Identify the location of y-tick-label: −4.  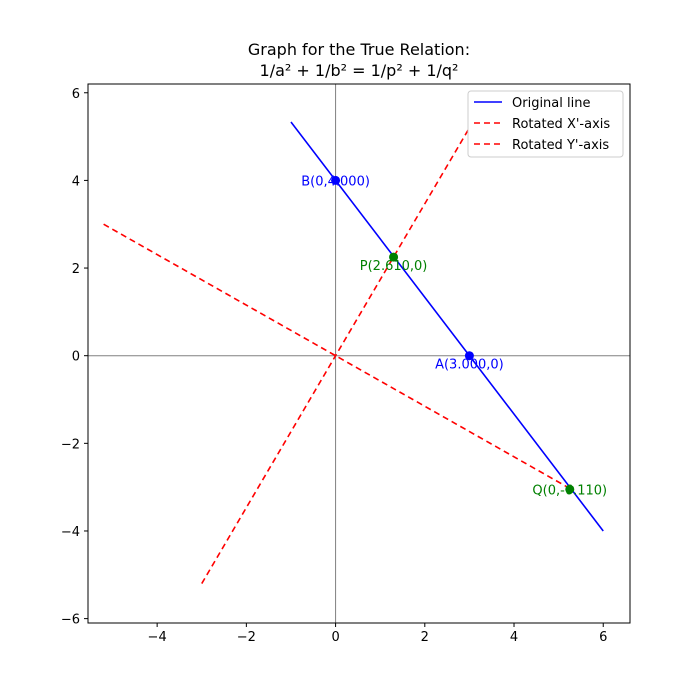
(70, 532).